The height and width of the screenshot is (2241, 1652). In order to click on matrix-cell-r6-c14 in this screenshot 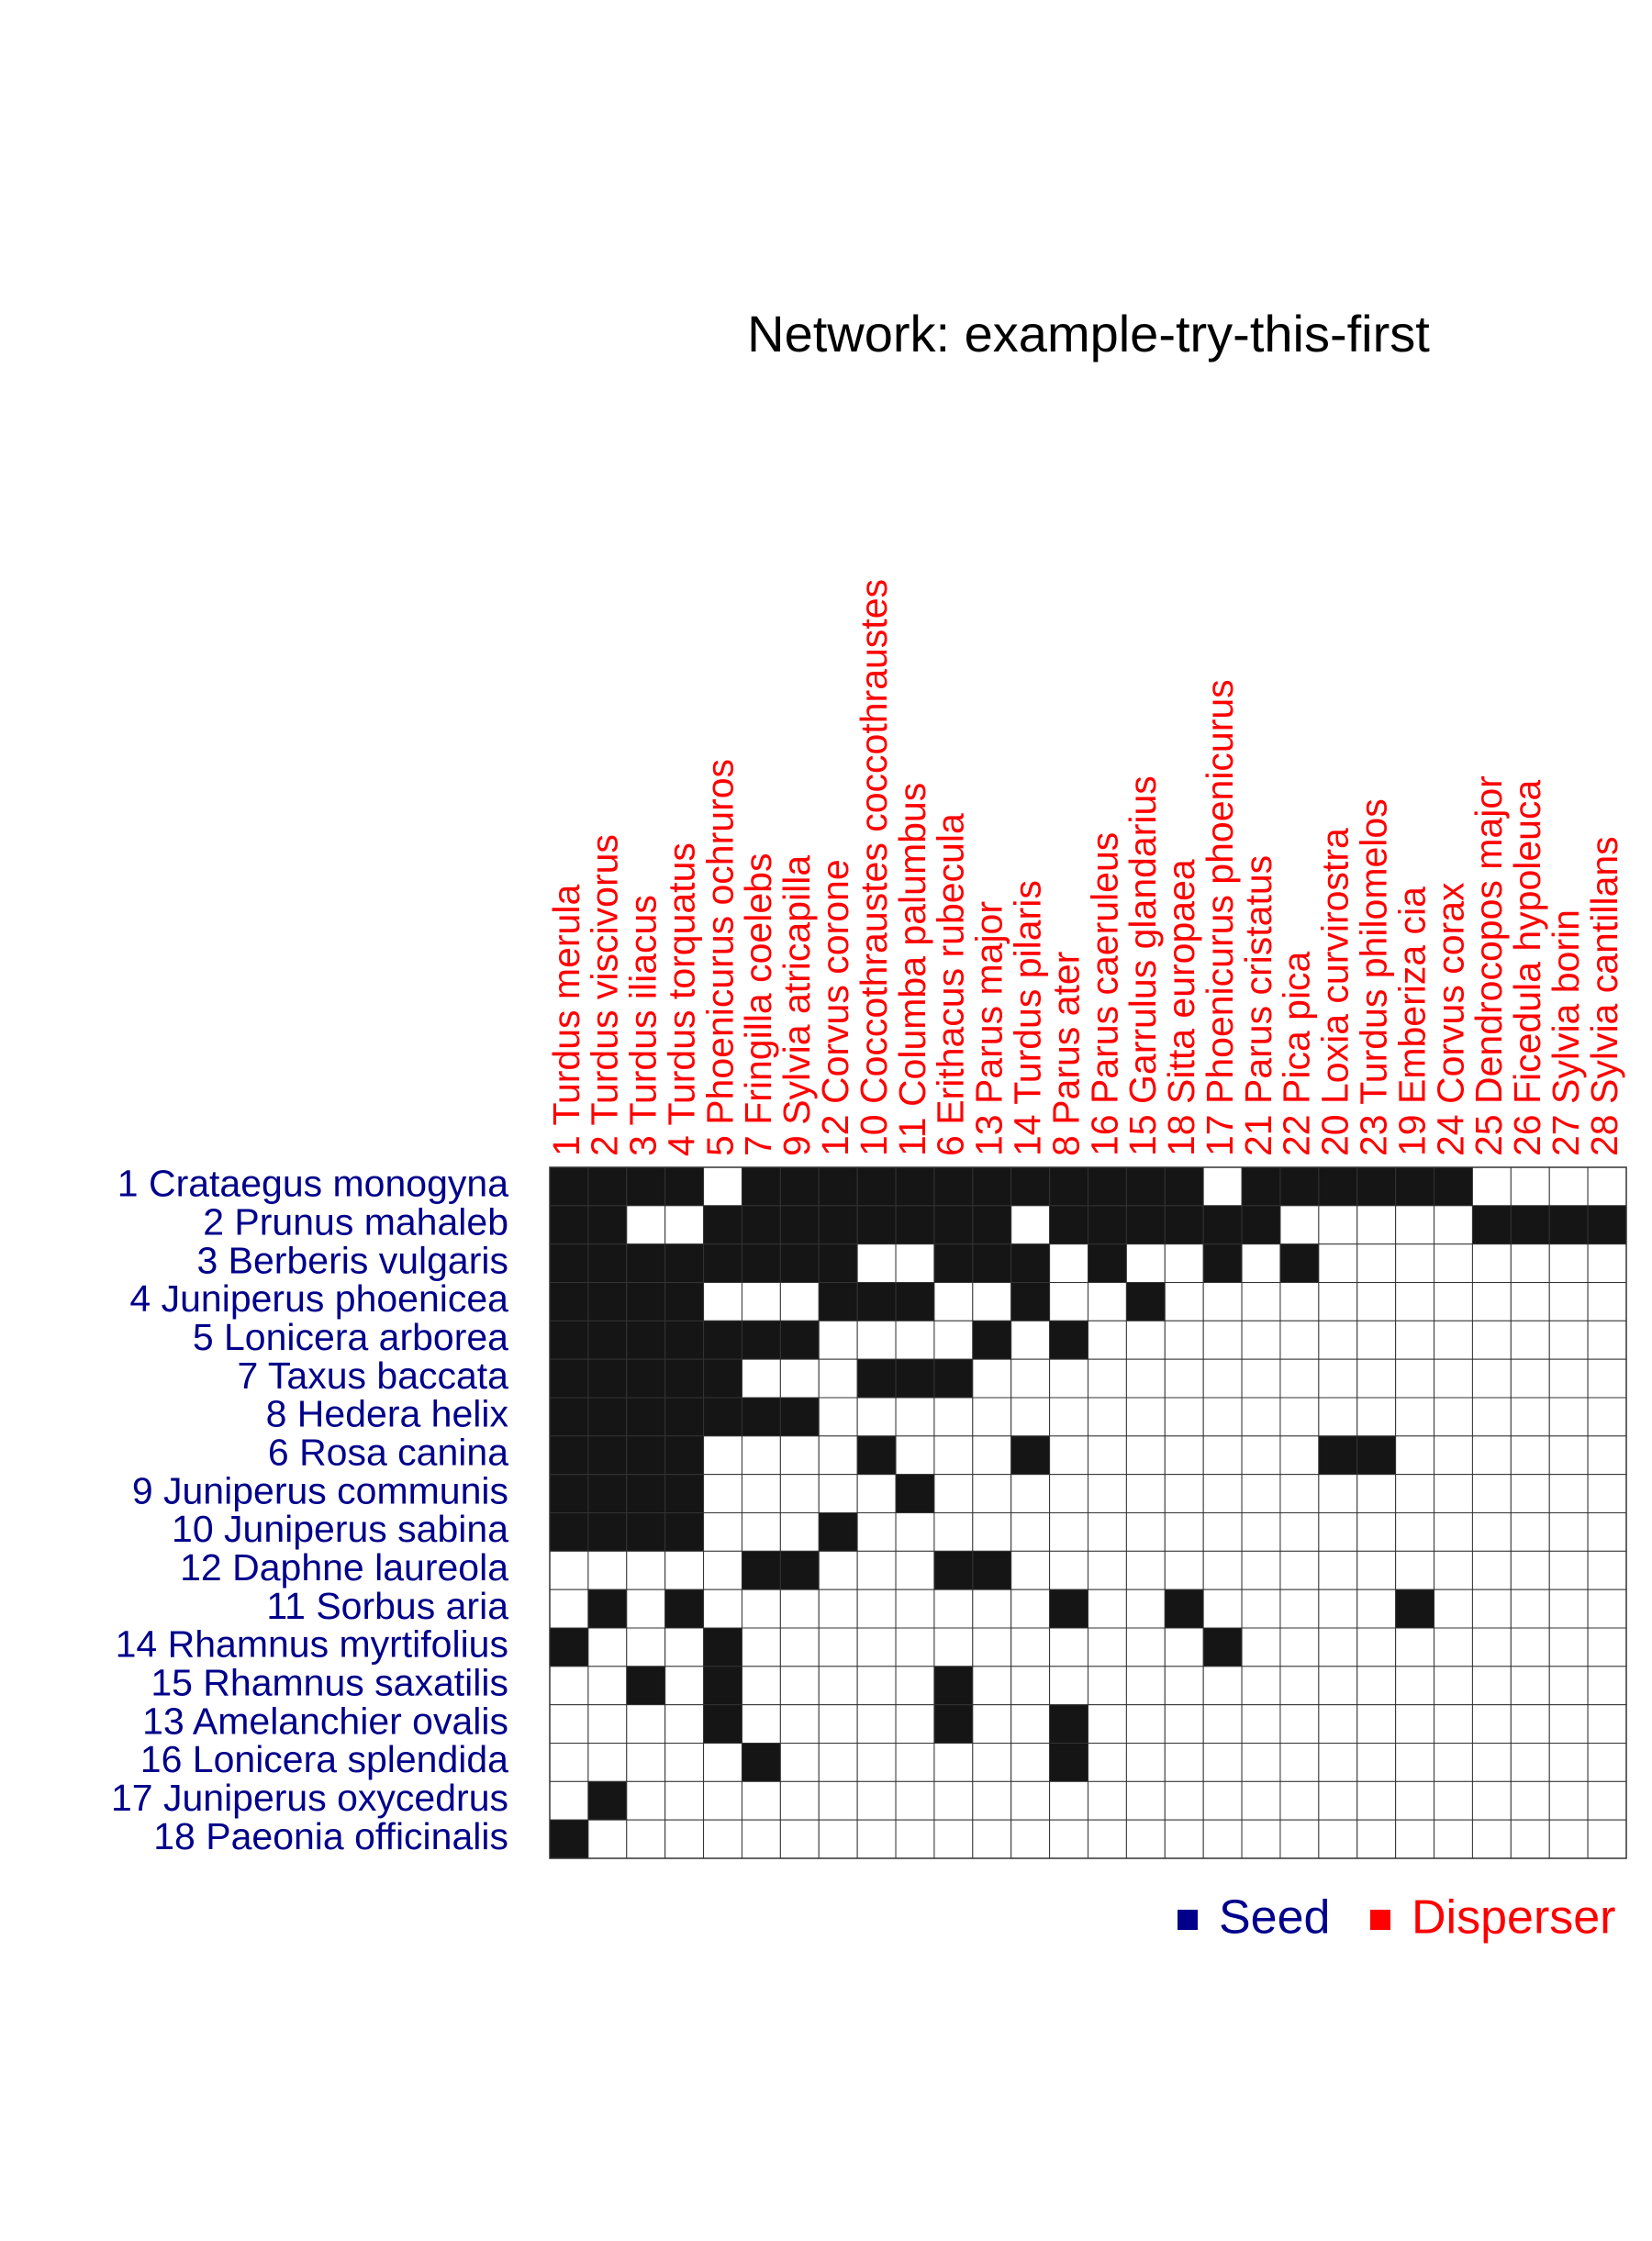, I will do `click(1069, 1378)`.